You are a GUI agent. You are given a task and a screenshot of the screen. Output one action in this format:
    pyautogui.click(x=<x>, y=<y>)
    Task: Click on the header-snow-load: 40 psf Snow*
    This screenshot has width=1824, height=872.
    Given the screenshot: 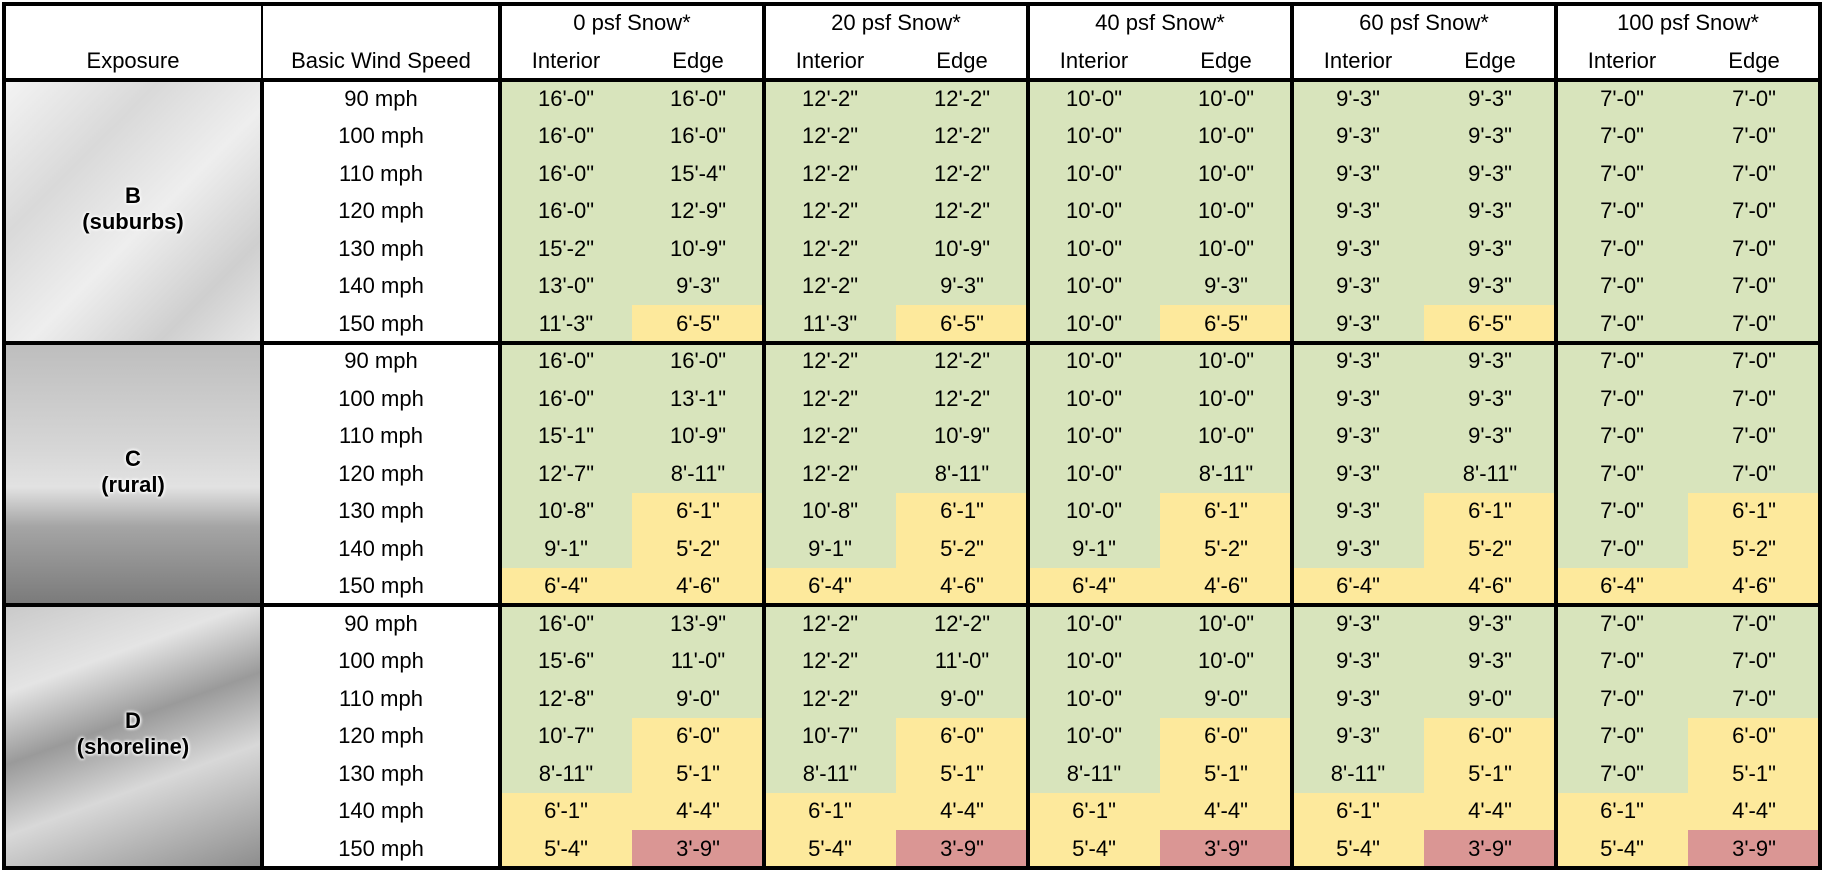 What is the action you would take?
    pyautogui.click(x=1160, y=22)
    